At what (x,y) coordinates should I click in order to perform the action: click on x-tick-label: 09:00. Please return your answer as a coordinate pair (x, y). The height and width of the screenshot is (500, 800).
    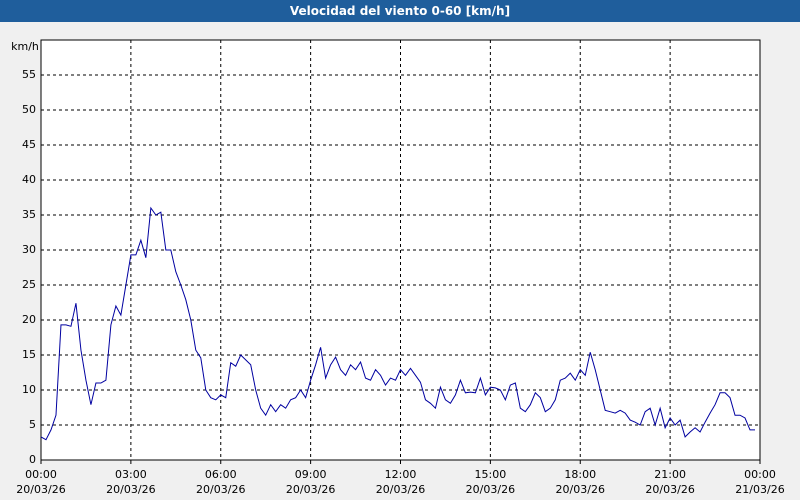
    Looking at the image, I should click on (311, 474).